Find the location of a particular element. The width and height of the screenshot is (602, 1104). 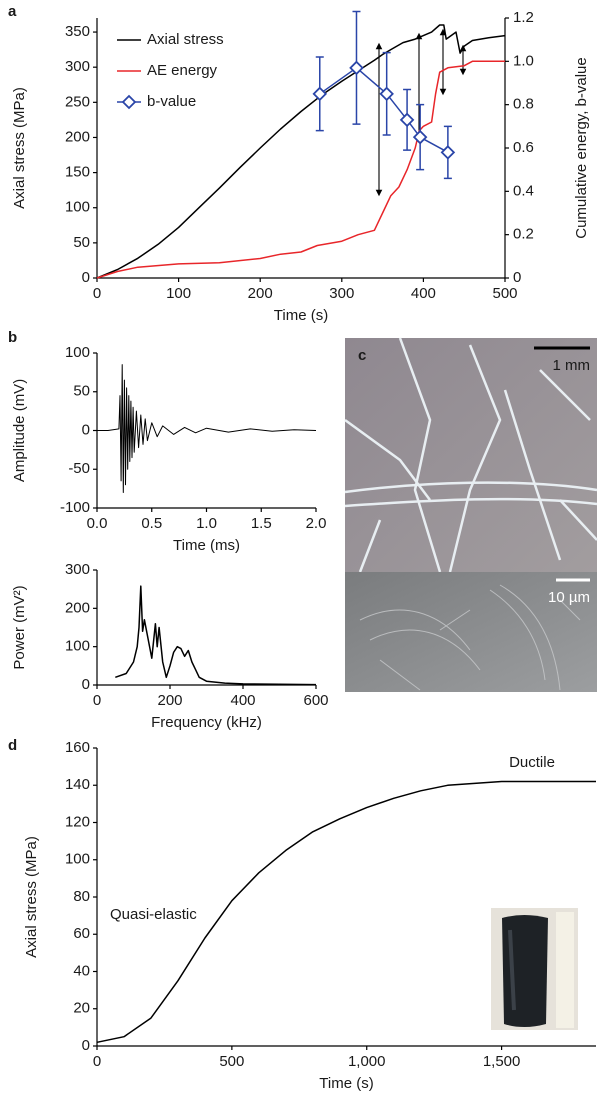

legend-marker is located at coordinates (129, 102).